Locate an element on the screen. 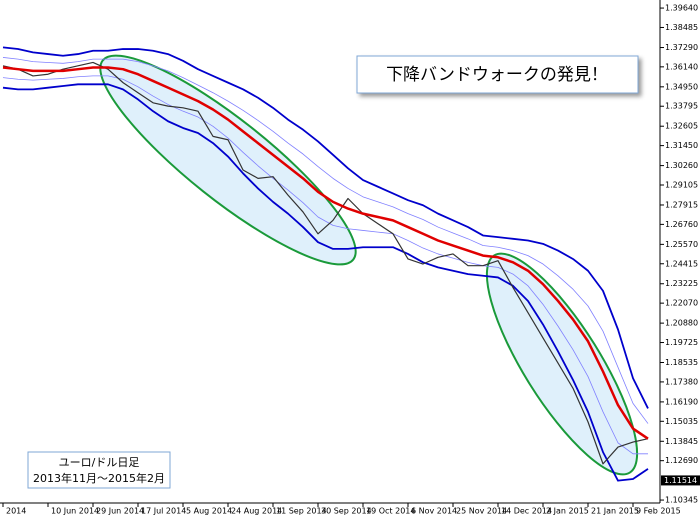  y-tick-label: 1.27915 is located at coordinates (681, 204).